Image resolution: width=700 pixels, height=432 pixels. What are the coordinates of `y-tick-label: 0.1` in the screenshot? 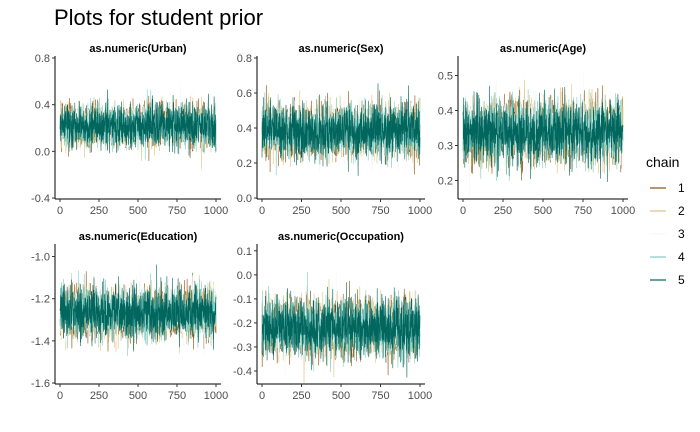 It's located at (244, 252).